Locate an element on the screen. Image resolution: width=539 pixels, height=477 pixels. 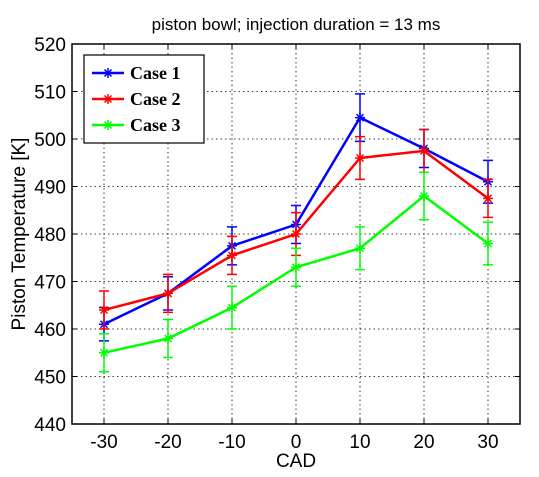
legend-item: Case 2 is located at coordinates (136, 99).